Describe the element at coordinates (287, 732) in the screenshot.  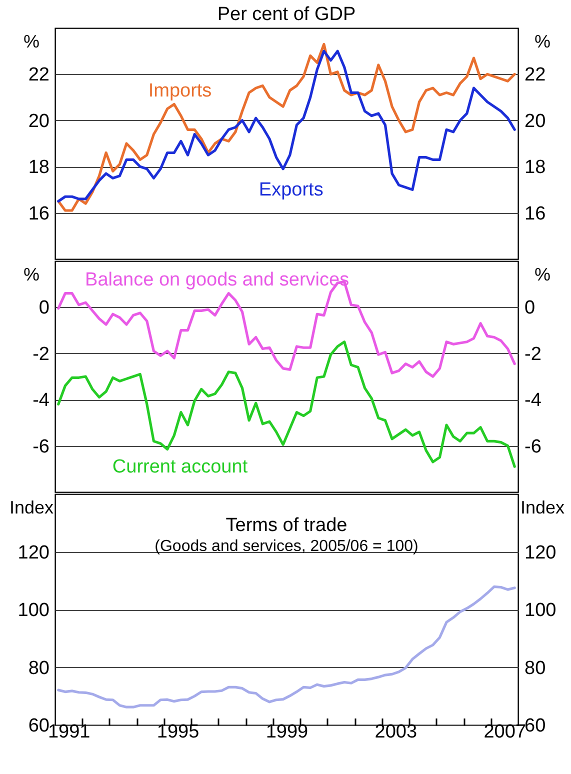
I see `x-tick-label: 1999` at that location.